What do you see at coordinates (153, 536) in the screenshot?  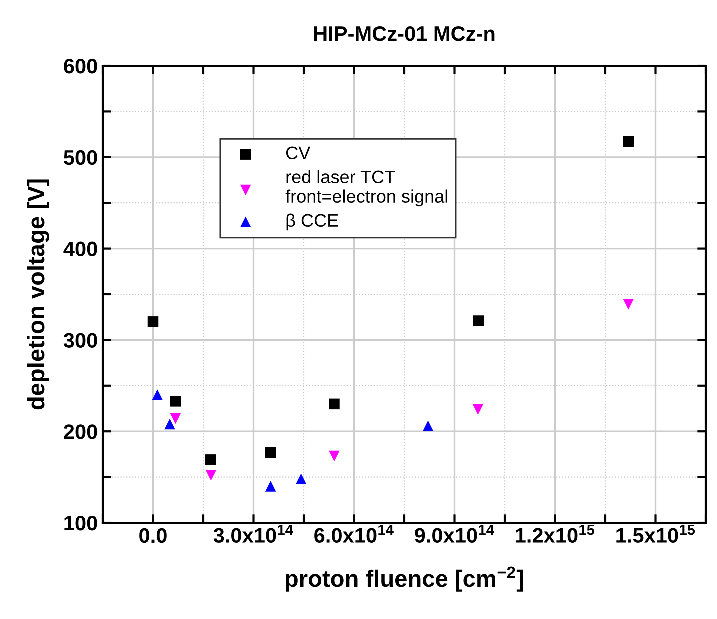 I see `x-tick-label: 0.0` at bounding box center [153, 536].